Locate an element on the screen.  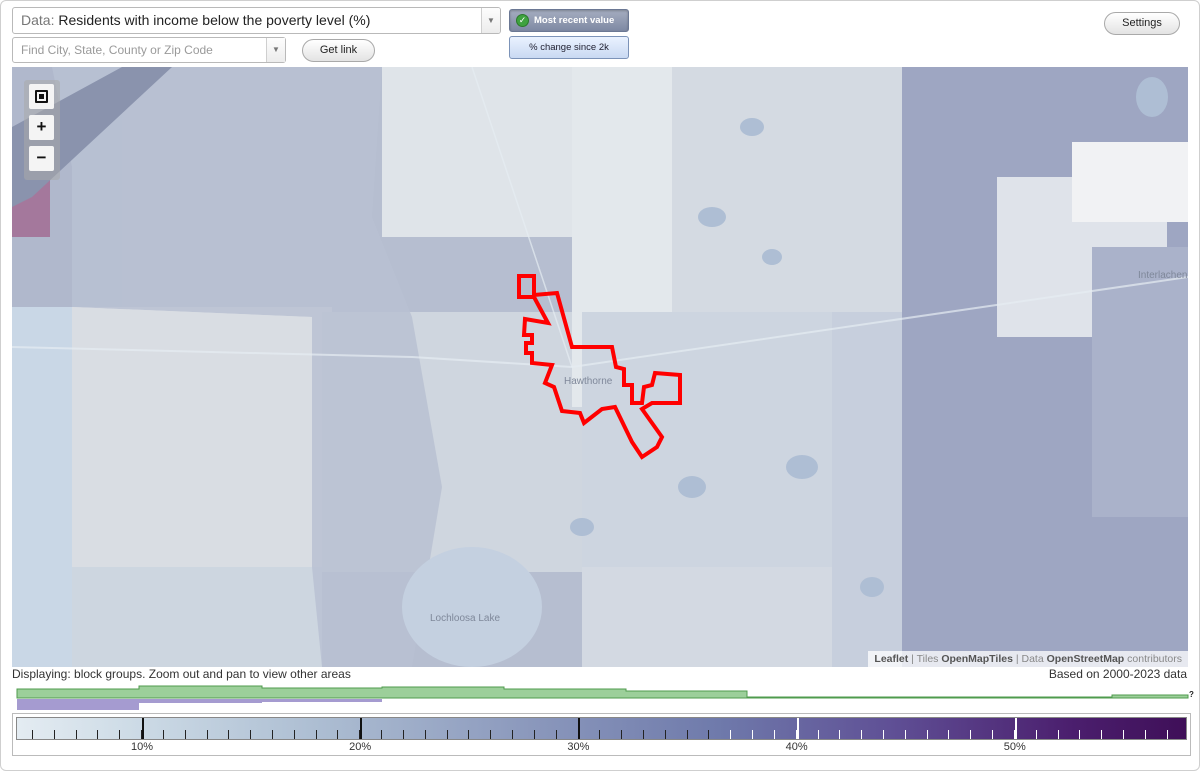
location-search: ▼ is located at coordinates (149, 50).